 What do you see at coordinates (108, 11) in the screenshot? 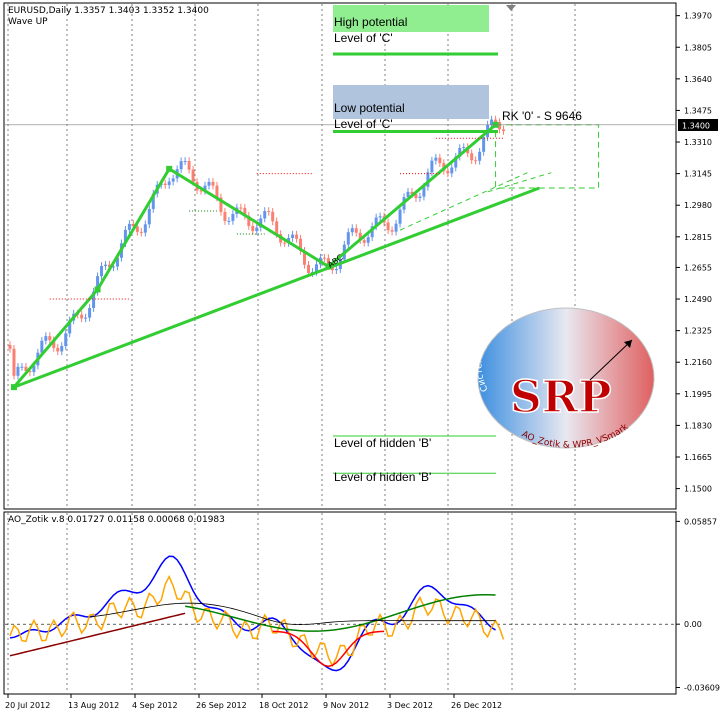
I see `symbol-info: EURUSD,Daily 1.3357 1.3403 1.3352 1.3400` at bounding box center [108, 11].